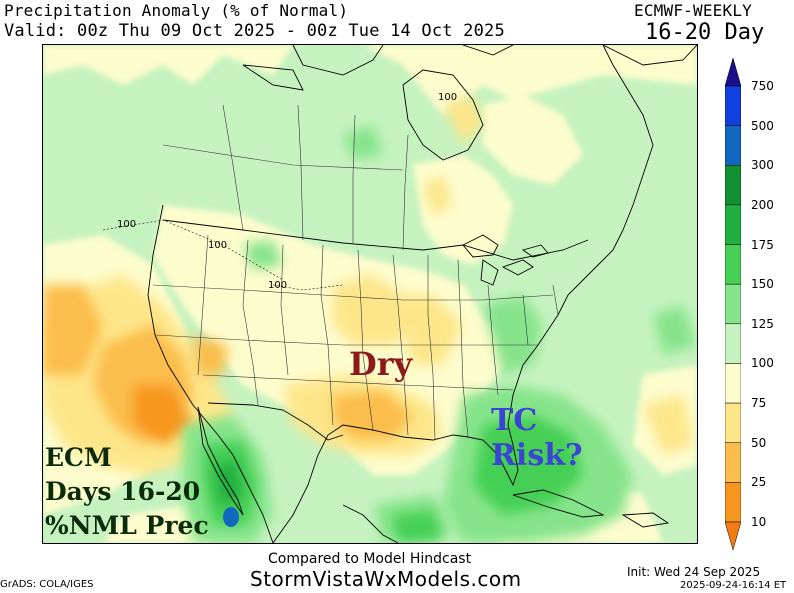 Image resolution: width=794 pixels, height=593 pixels. I want to click on dry-annotation: Dry, so click(381, 364).